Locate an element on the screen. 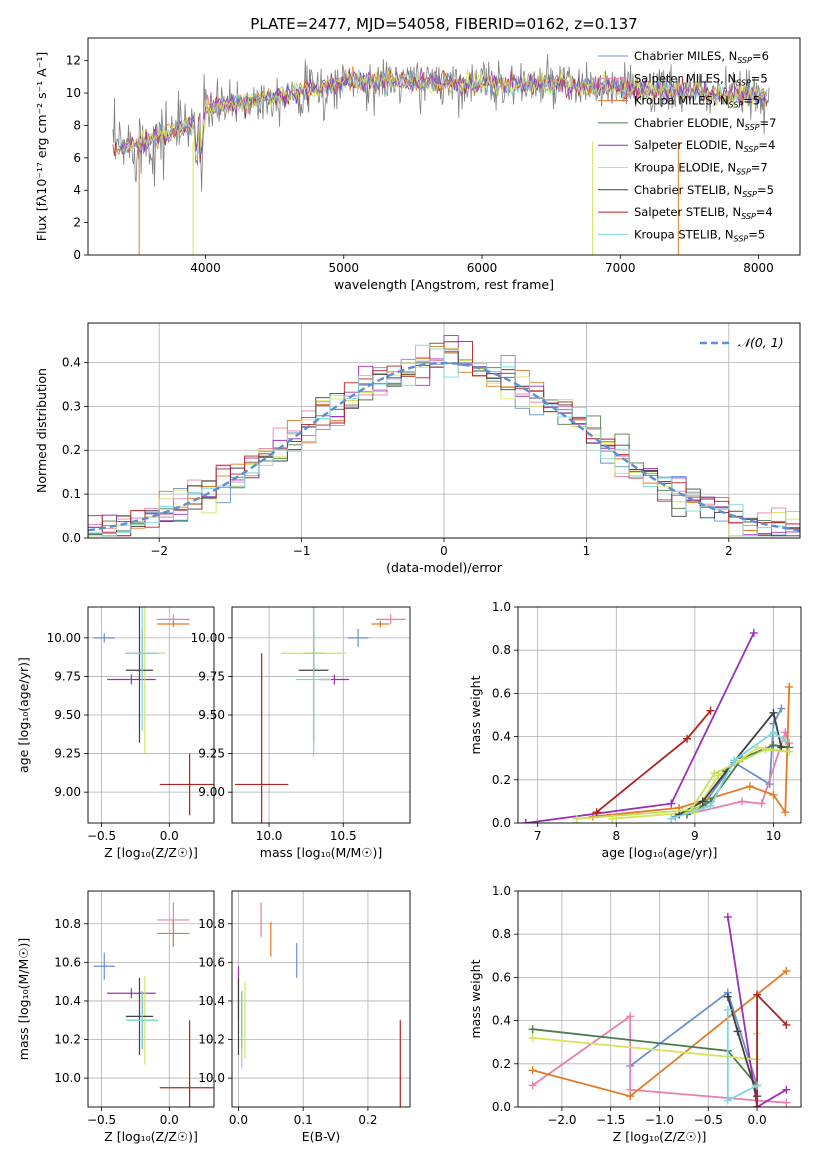 This screenshot has width=819, height=1170. x-tick-label: −2 is located at coordinates (159, 551).